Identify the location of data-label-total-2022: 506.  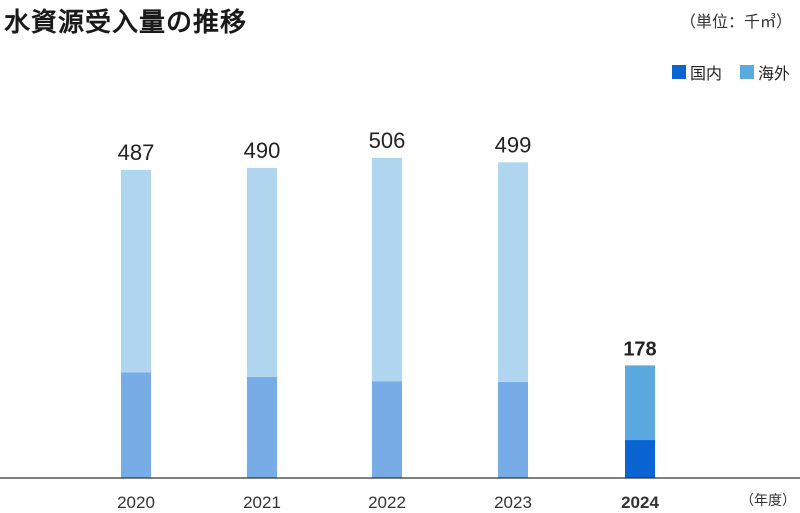
(387, 140).